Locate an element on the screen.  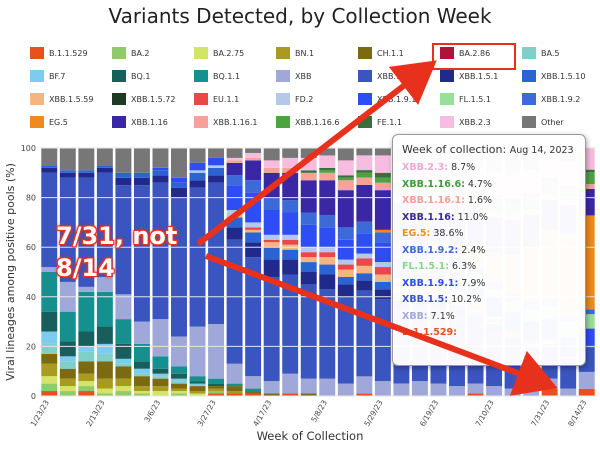
legend-item: B.1.1.529 is located at coordinates (59, 53).